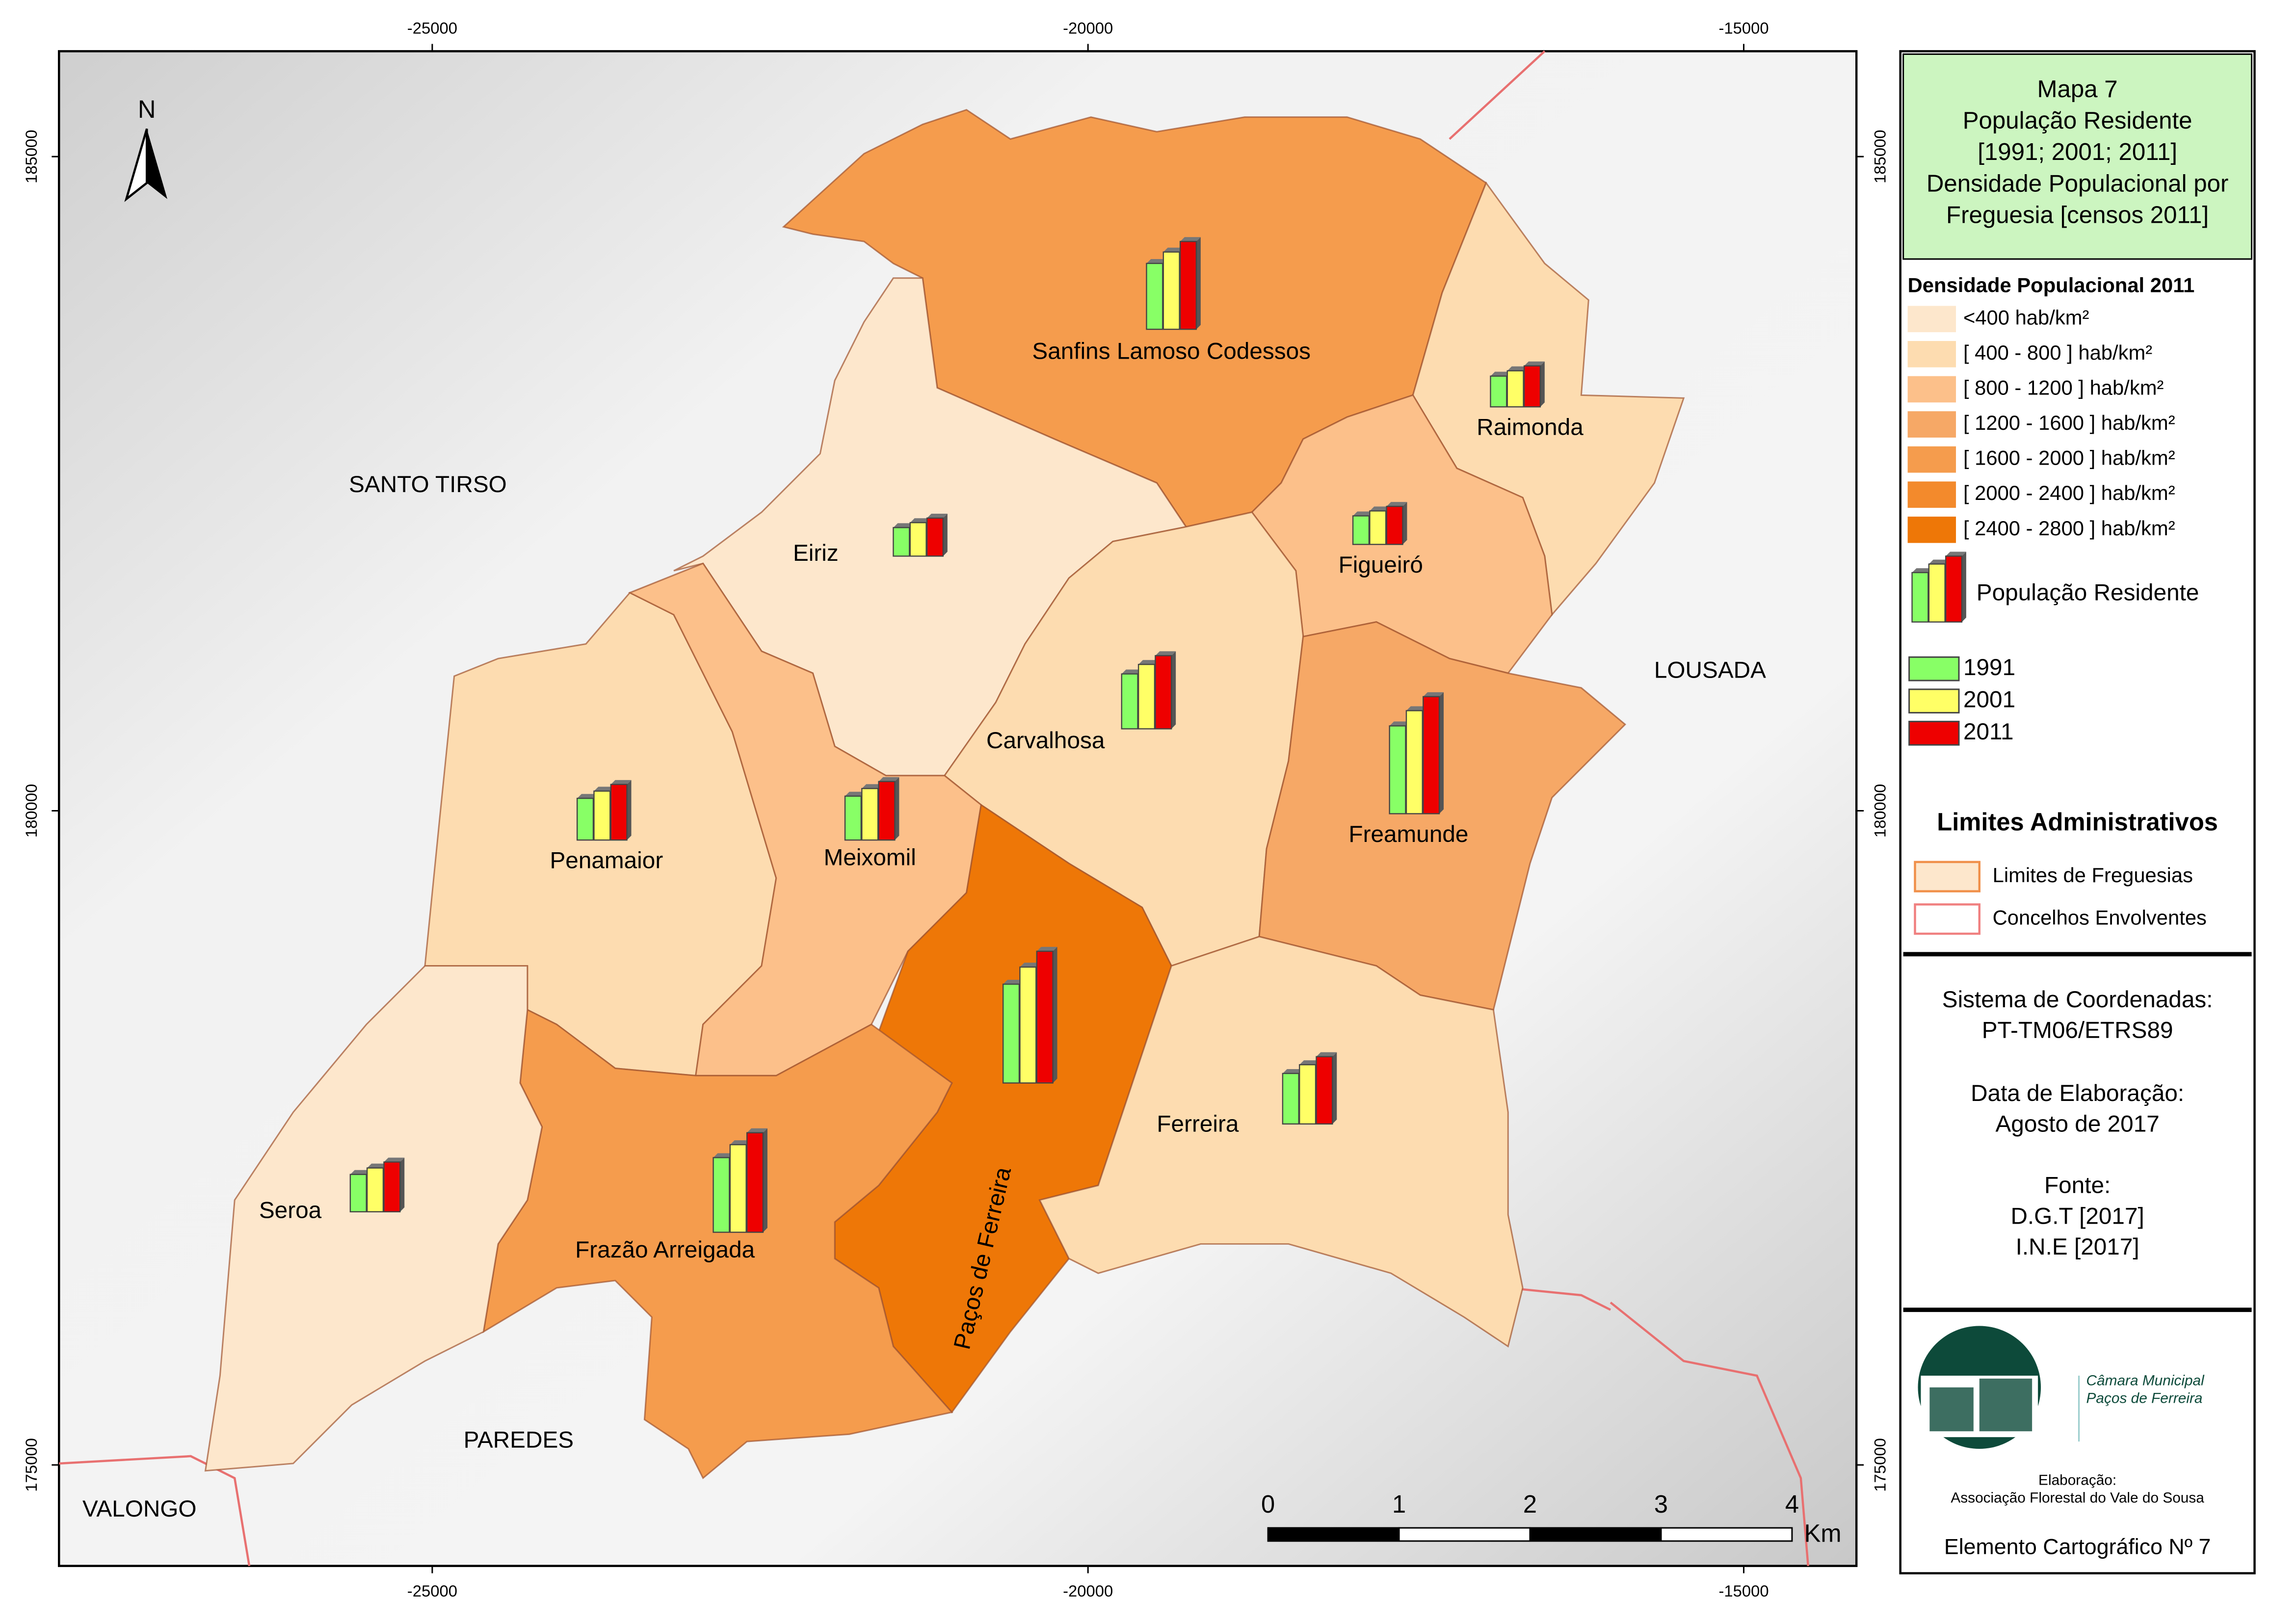 The width and height of the screenshot is (2296, 1623). I want to click on municipality-label: SANTO TIRSO, so click(428, 484).